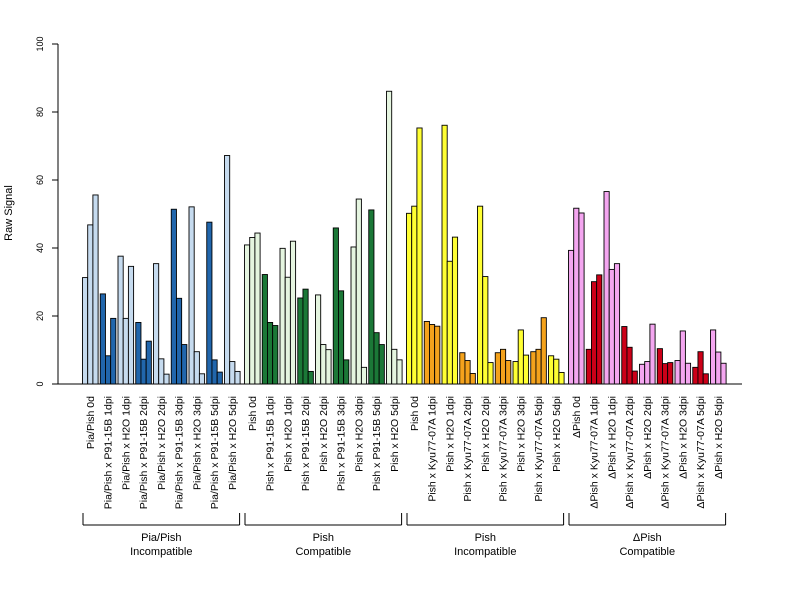 This screenshot has width=800, height=605. What do you see at coordinates (395, 434) in the screenshot?
I see `category-label: Pish x H2O 5dpi` at bounding box center [395, 434].